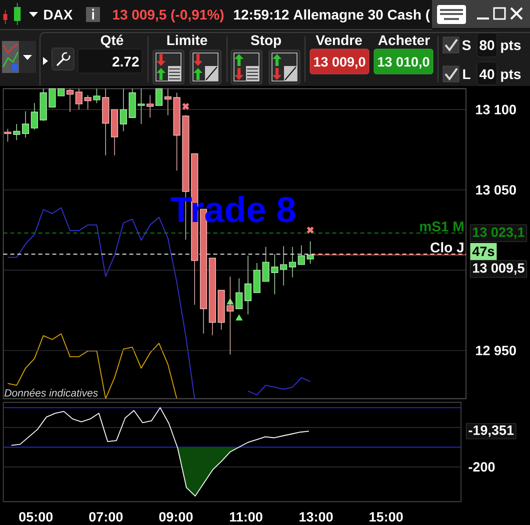 The image size is (530, 525). I want to click on y-tick-label: 12 950, so click(496, 351).